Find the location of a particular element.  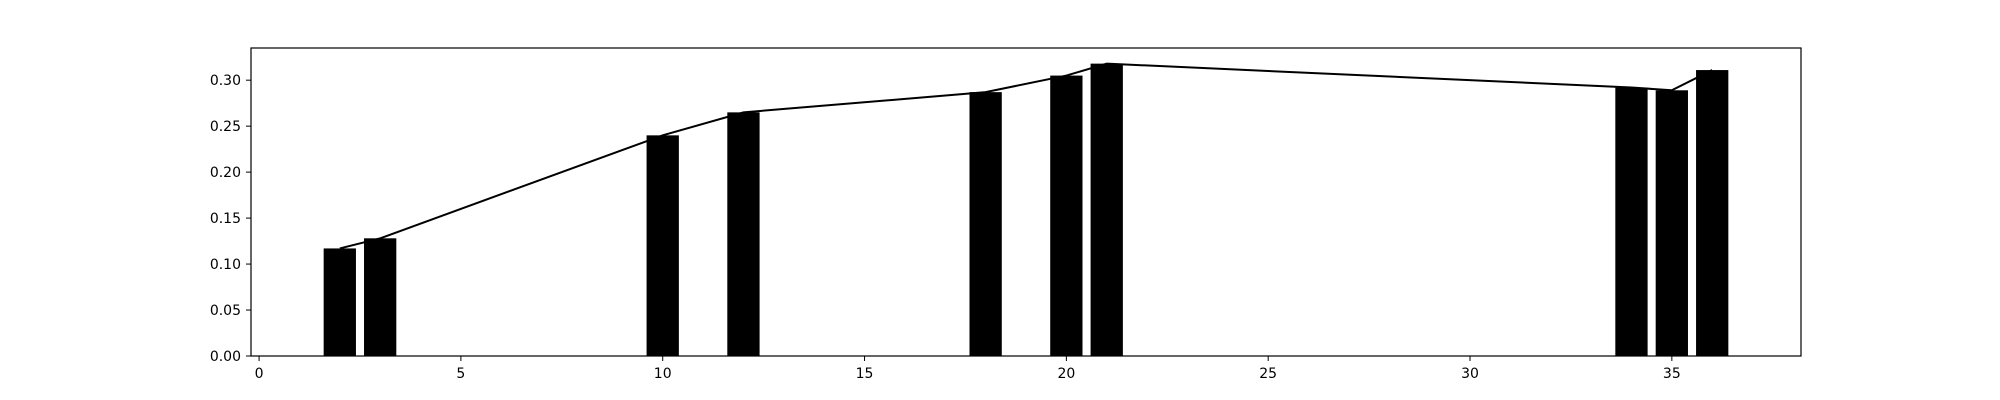

y-tick-label: 0.20 is located at coordinates (225, 173).